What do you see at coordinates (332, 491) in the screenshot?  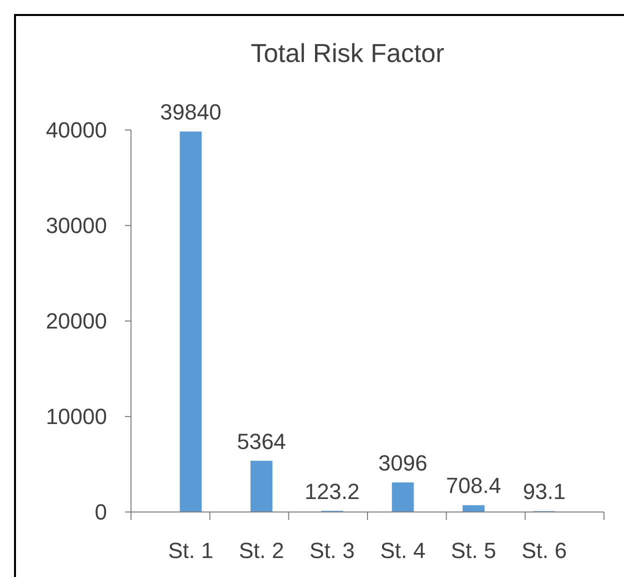 I see `data-label: 123.2` at bounding box center [332, 491].